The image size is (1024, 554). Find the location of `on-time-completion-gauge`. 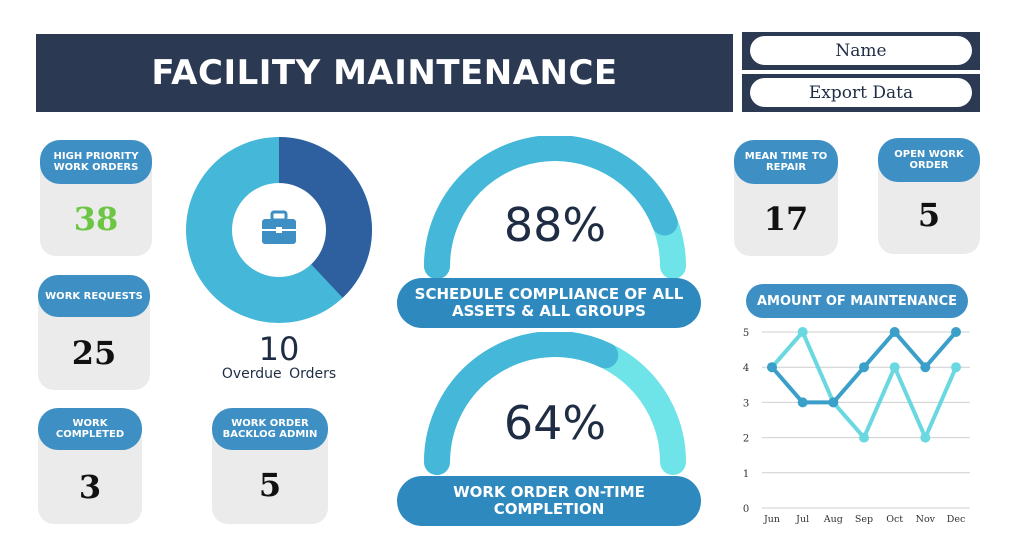

on-time-completion-gauge is located at coordinates (555, 403).